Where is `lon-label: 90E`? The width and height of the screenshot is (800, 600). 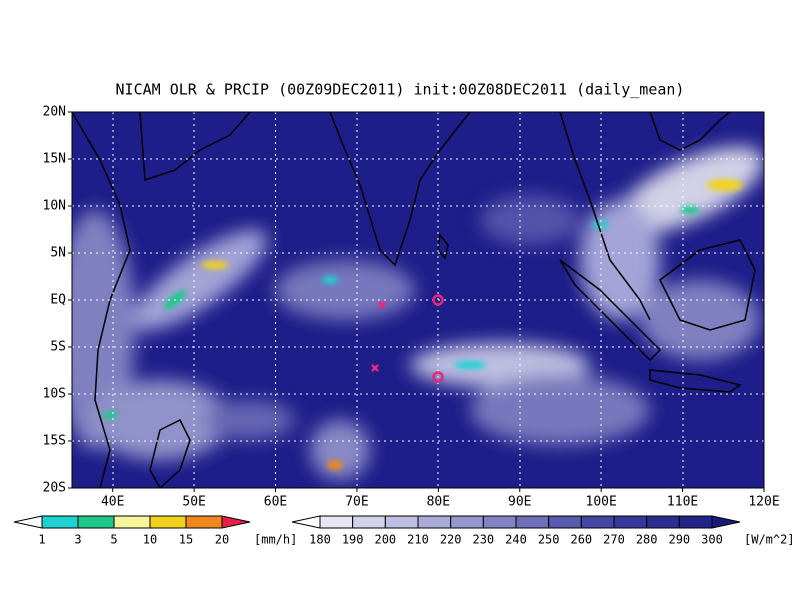 lon-label: 90E is located at coordinates (519, 502).